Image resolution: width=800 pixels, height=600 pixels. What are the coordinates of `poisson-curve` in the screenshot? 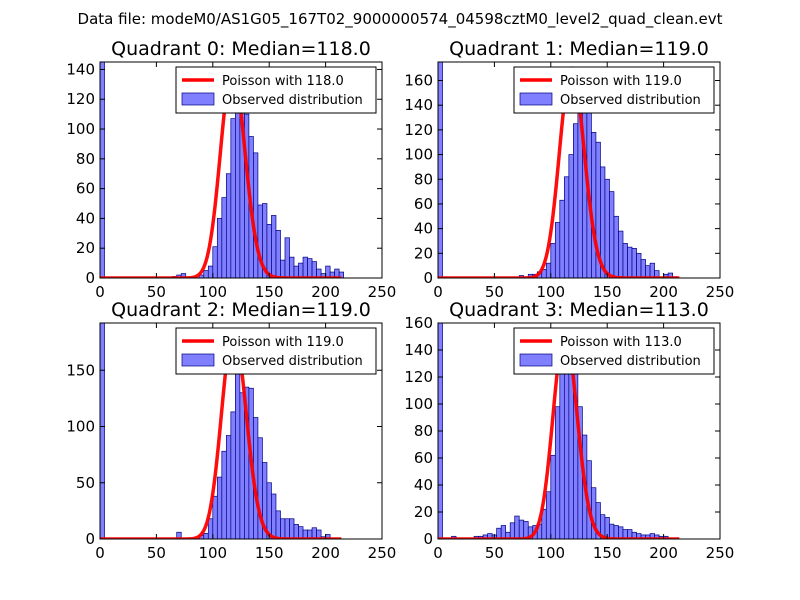 It's located at (221, 434).